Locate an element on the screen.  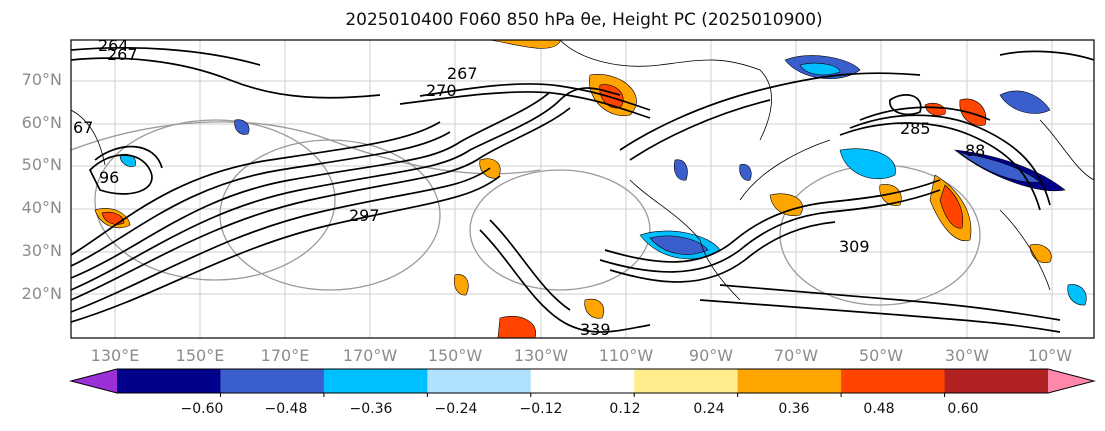
contour-label: 297 is located at coordinates (364, 215).